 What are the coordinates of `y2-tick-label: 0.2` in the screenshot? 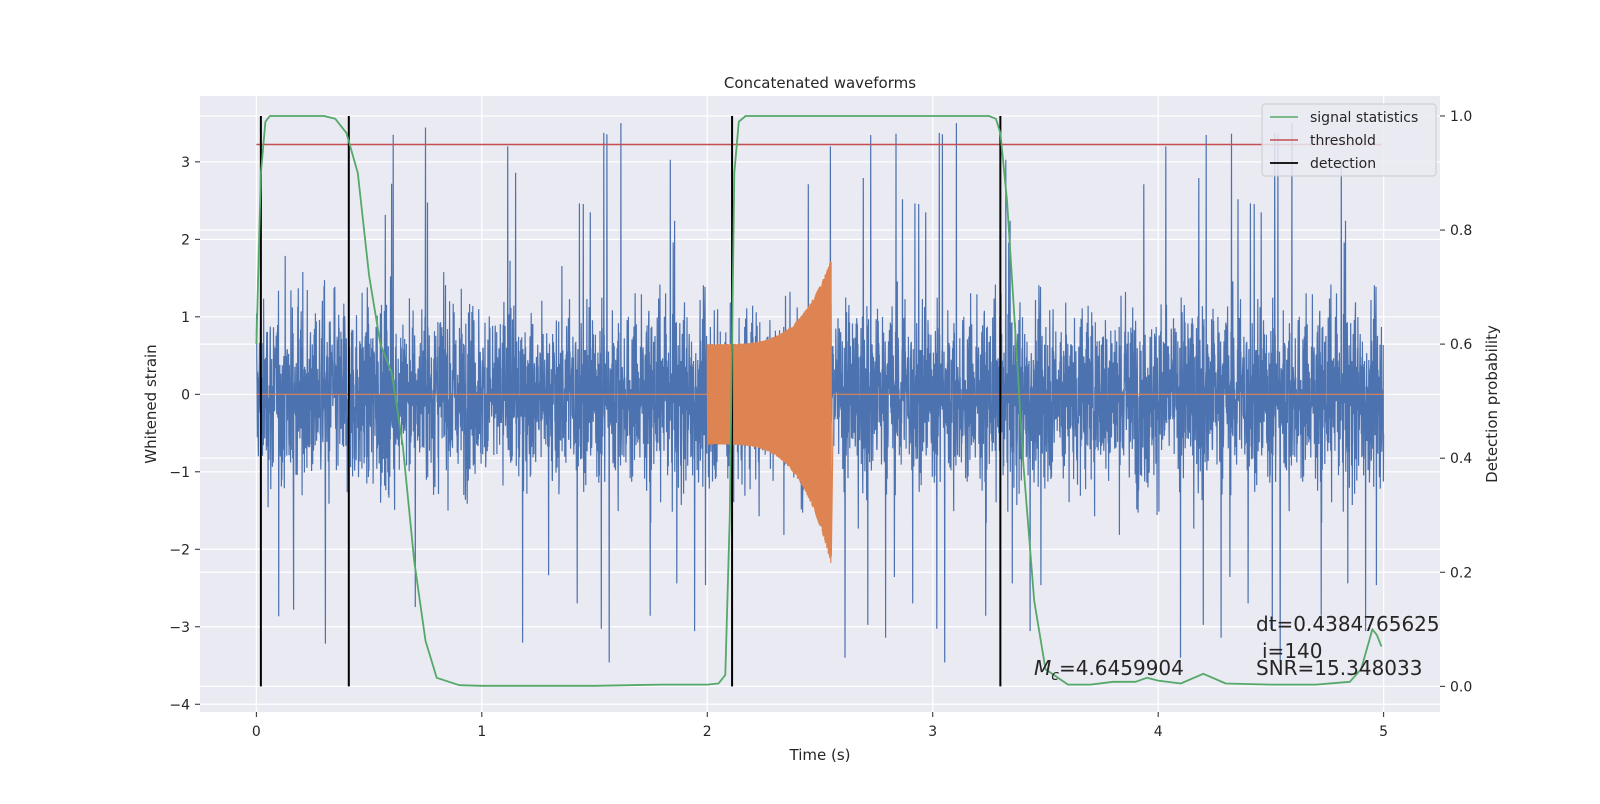 It's located at (1461, 573).